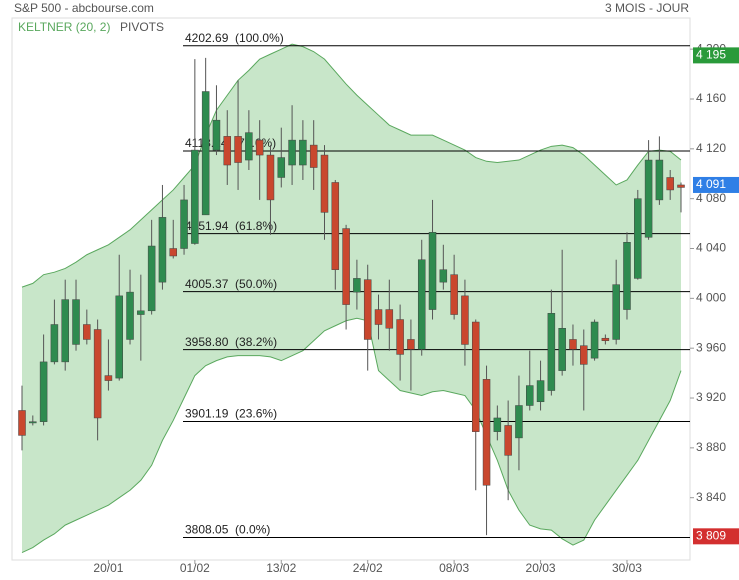 The width and height of the screenshot is (739, 580). What do you see at coordinates (234, 38) in the screenshot?
I see `level-label: 4202.69 (100.0%)` at bounding box center [234, 38].